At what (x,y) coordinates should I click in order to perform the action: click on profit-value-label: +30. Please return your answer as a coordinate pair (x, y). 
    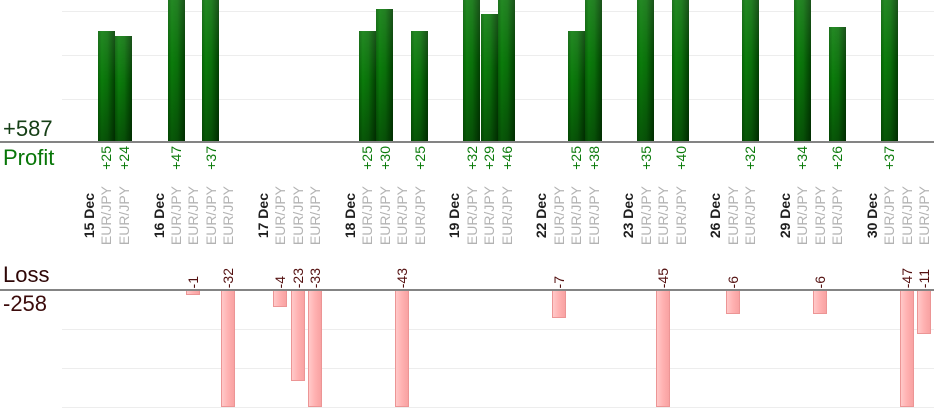
    Looking at the image, I should click on (384, 158).